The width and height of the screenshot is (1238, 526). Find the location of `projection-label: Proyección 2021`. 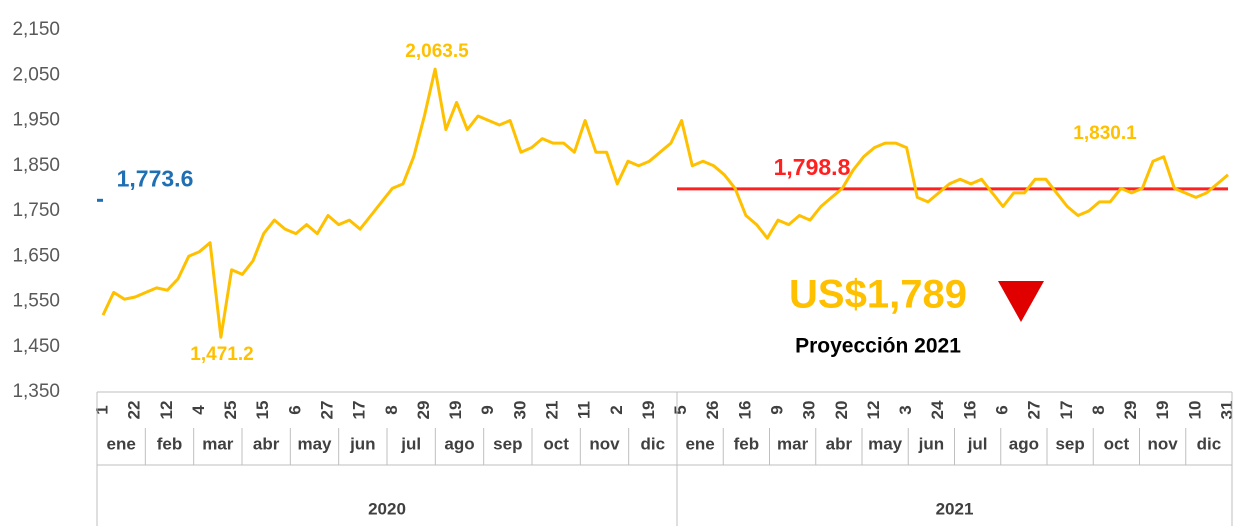

projection-label: Proyección 2021 is located at coordinates (878, 346).